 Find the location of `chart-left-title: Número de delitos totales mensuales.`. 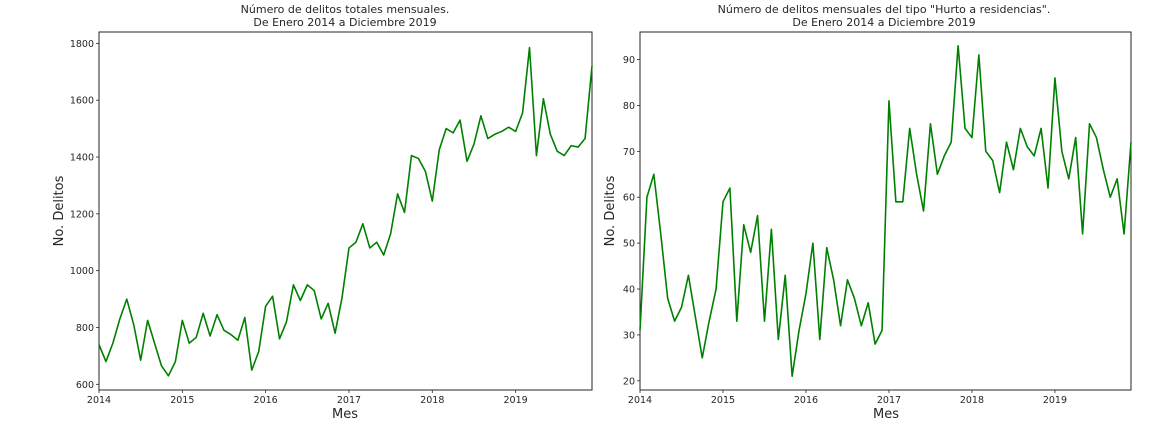

chart-left-title: Número de delitos totales mensuales. is located at coordinates (345, 9).